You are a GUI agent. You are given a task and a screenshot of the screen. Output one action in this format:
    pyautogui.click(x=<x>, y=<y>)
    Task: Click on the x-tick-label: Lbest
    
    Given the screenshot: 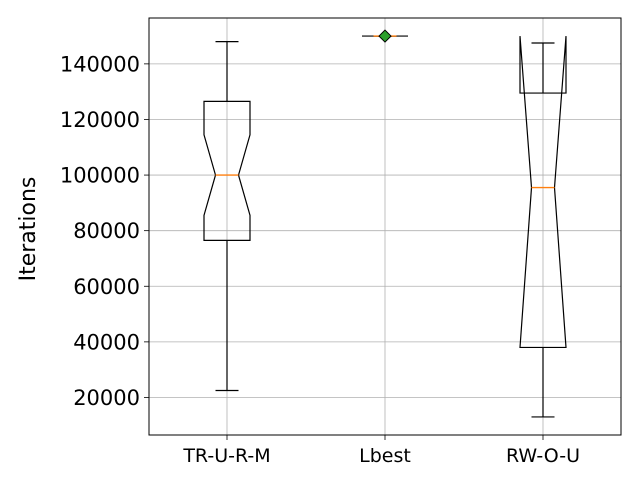 What is the action you would take?
    pyautogui.click(x=385, y=456)
    